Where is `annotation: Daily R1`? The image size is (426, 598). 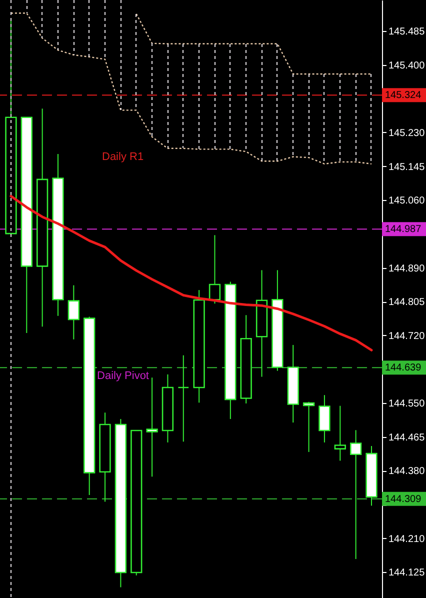 annotation: Daily R1 is located at coordinates (123, 156).